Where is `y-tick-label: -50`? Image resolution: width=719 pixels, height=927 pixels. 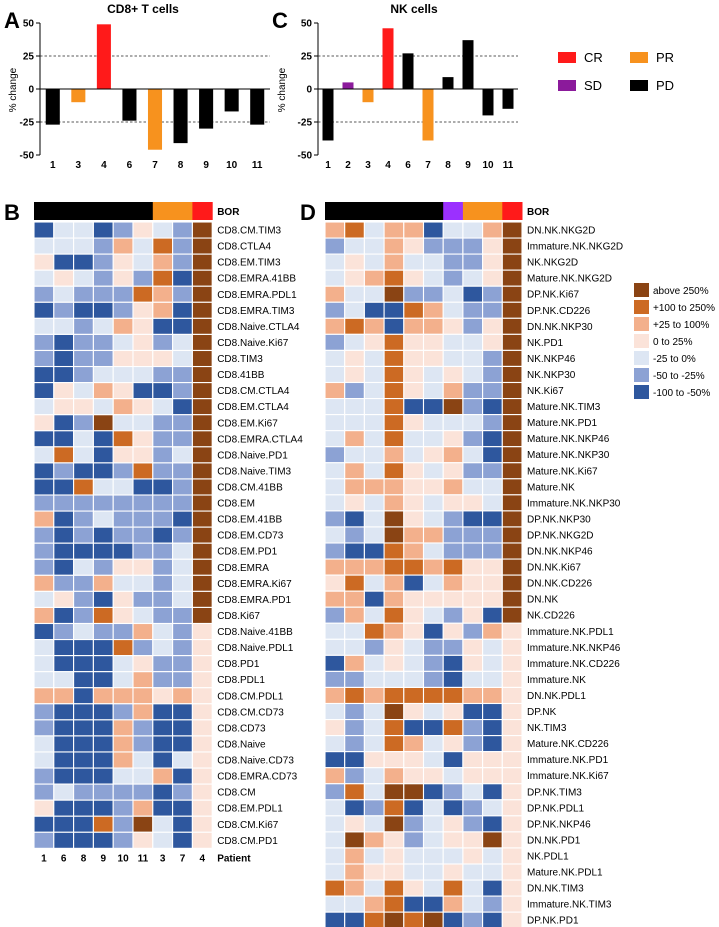
y-tick-label: -50 is located at coordinates (27, 156).